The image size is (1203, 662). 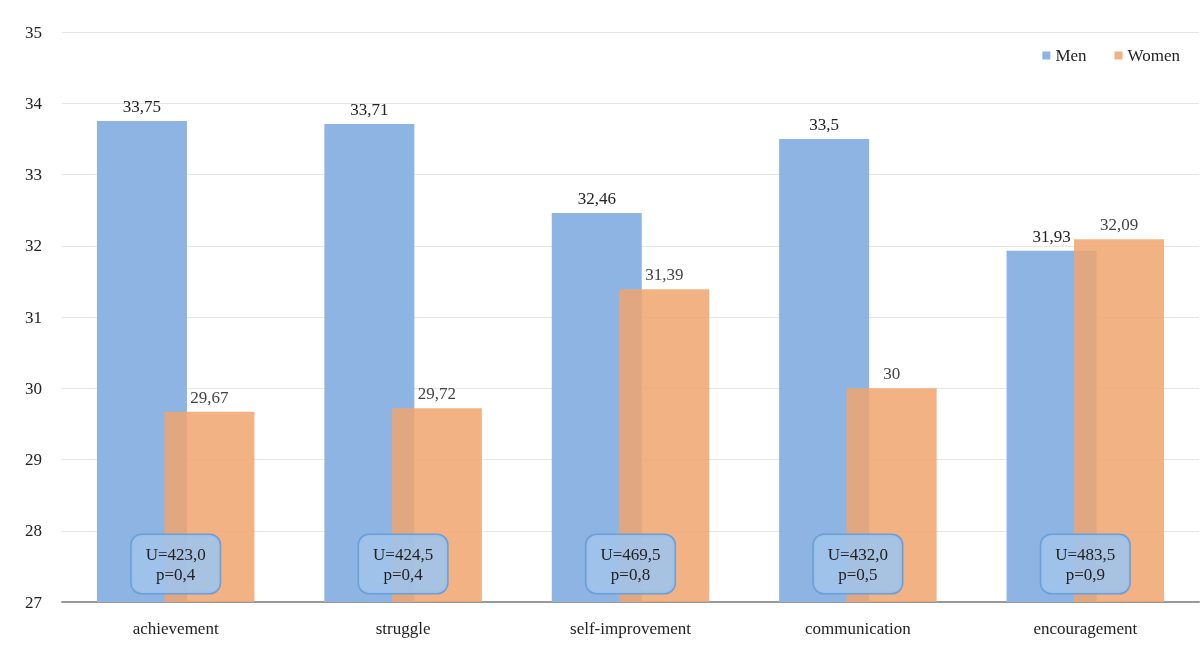 I want to click on annotation: U=483,5 p=0,9, so click(x=1085, y=564).